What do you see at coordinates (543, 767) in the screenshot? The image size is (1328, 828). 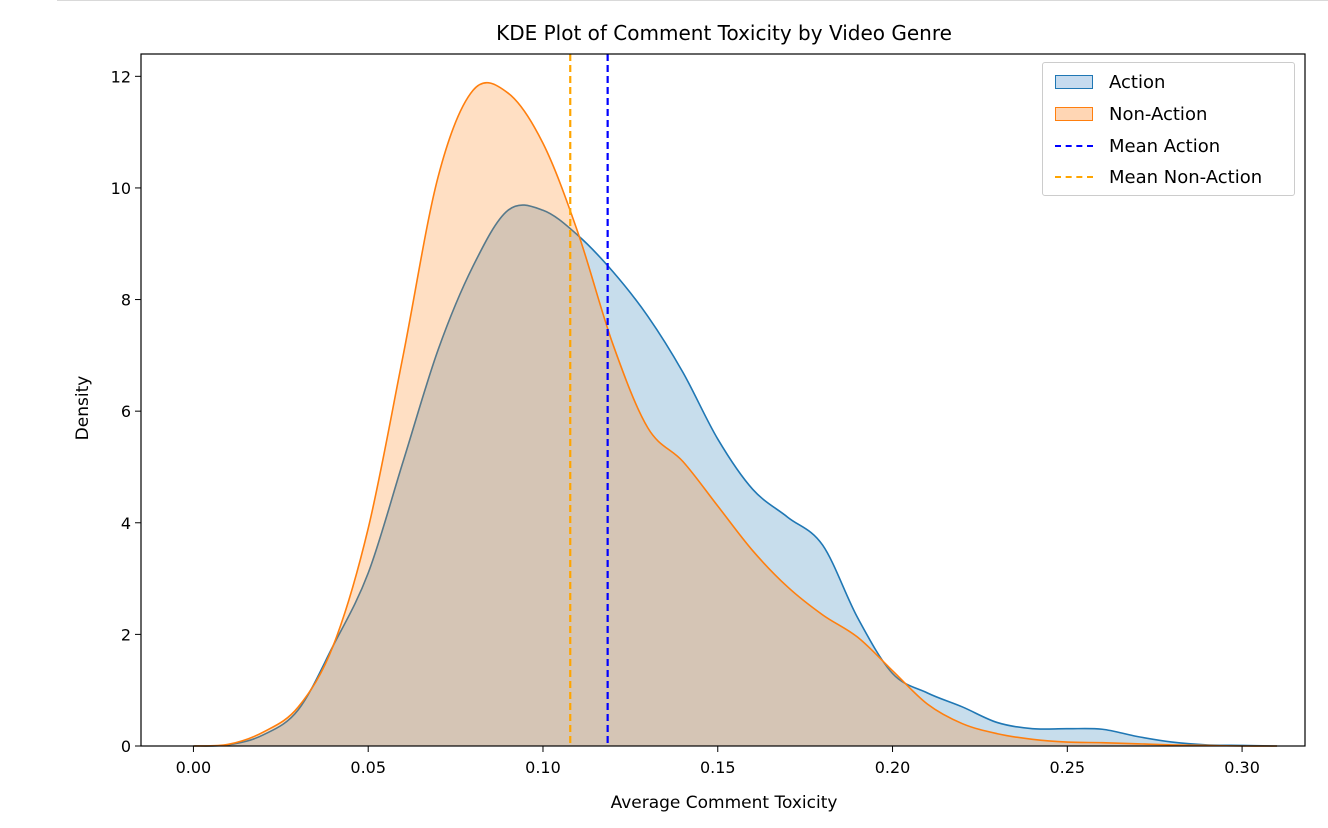 I see `x-tick-label: 0.10` at bounding box center [543, 767].